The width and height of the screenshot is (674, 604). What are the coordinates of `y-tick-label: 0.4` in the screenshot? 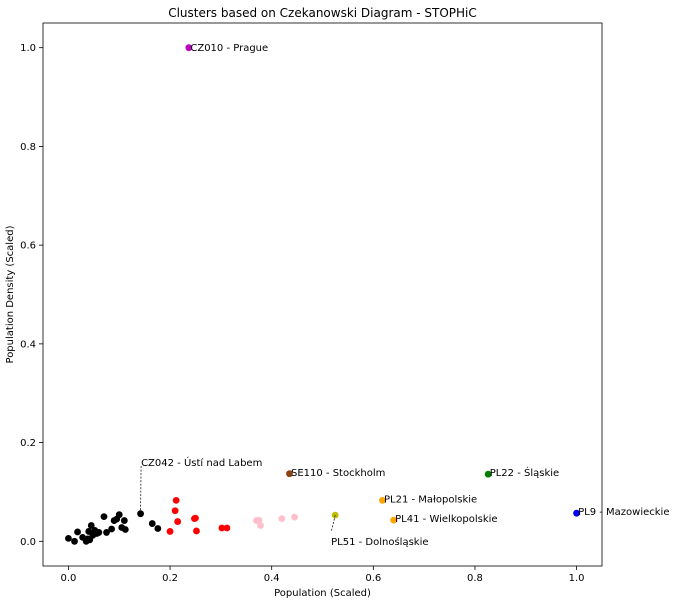 It's located at (28, 344).